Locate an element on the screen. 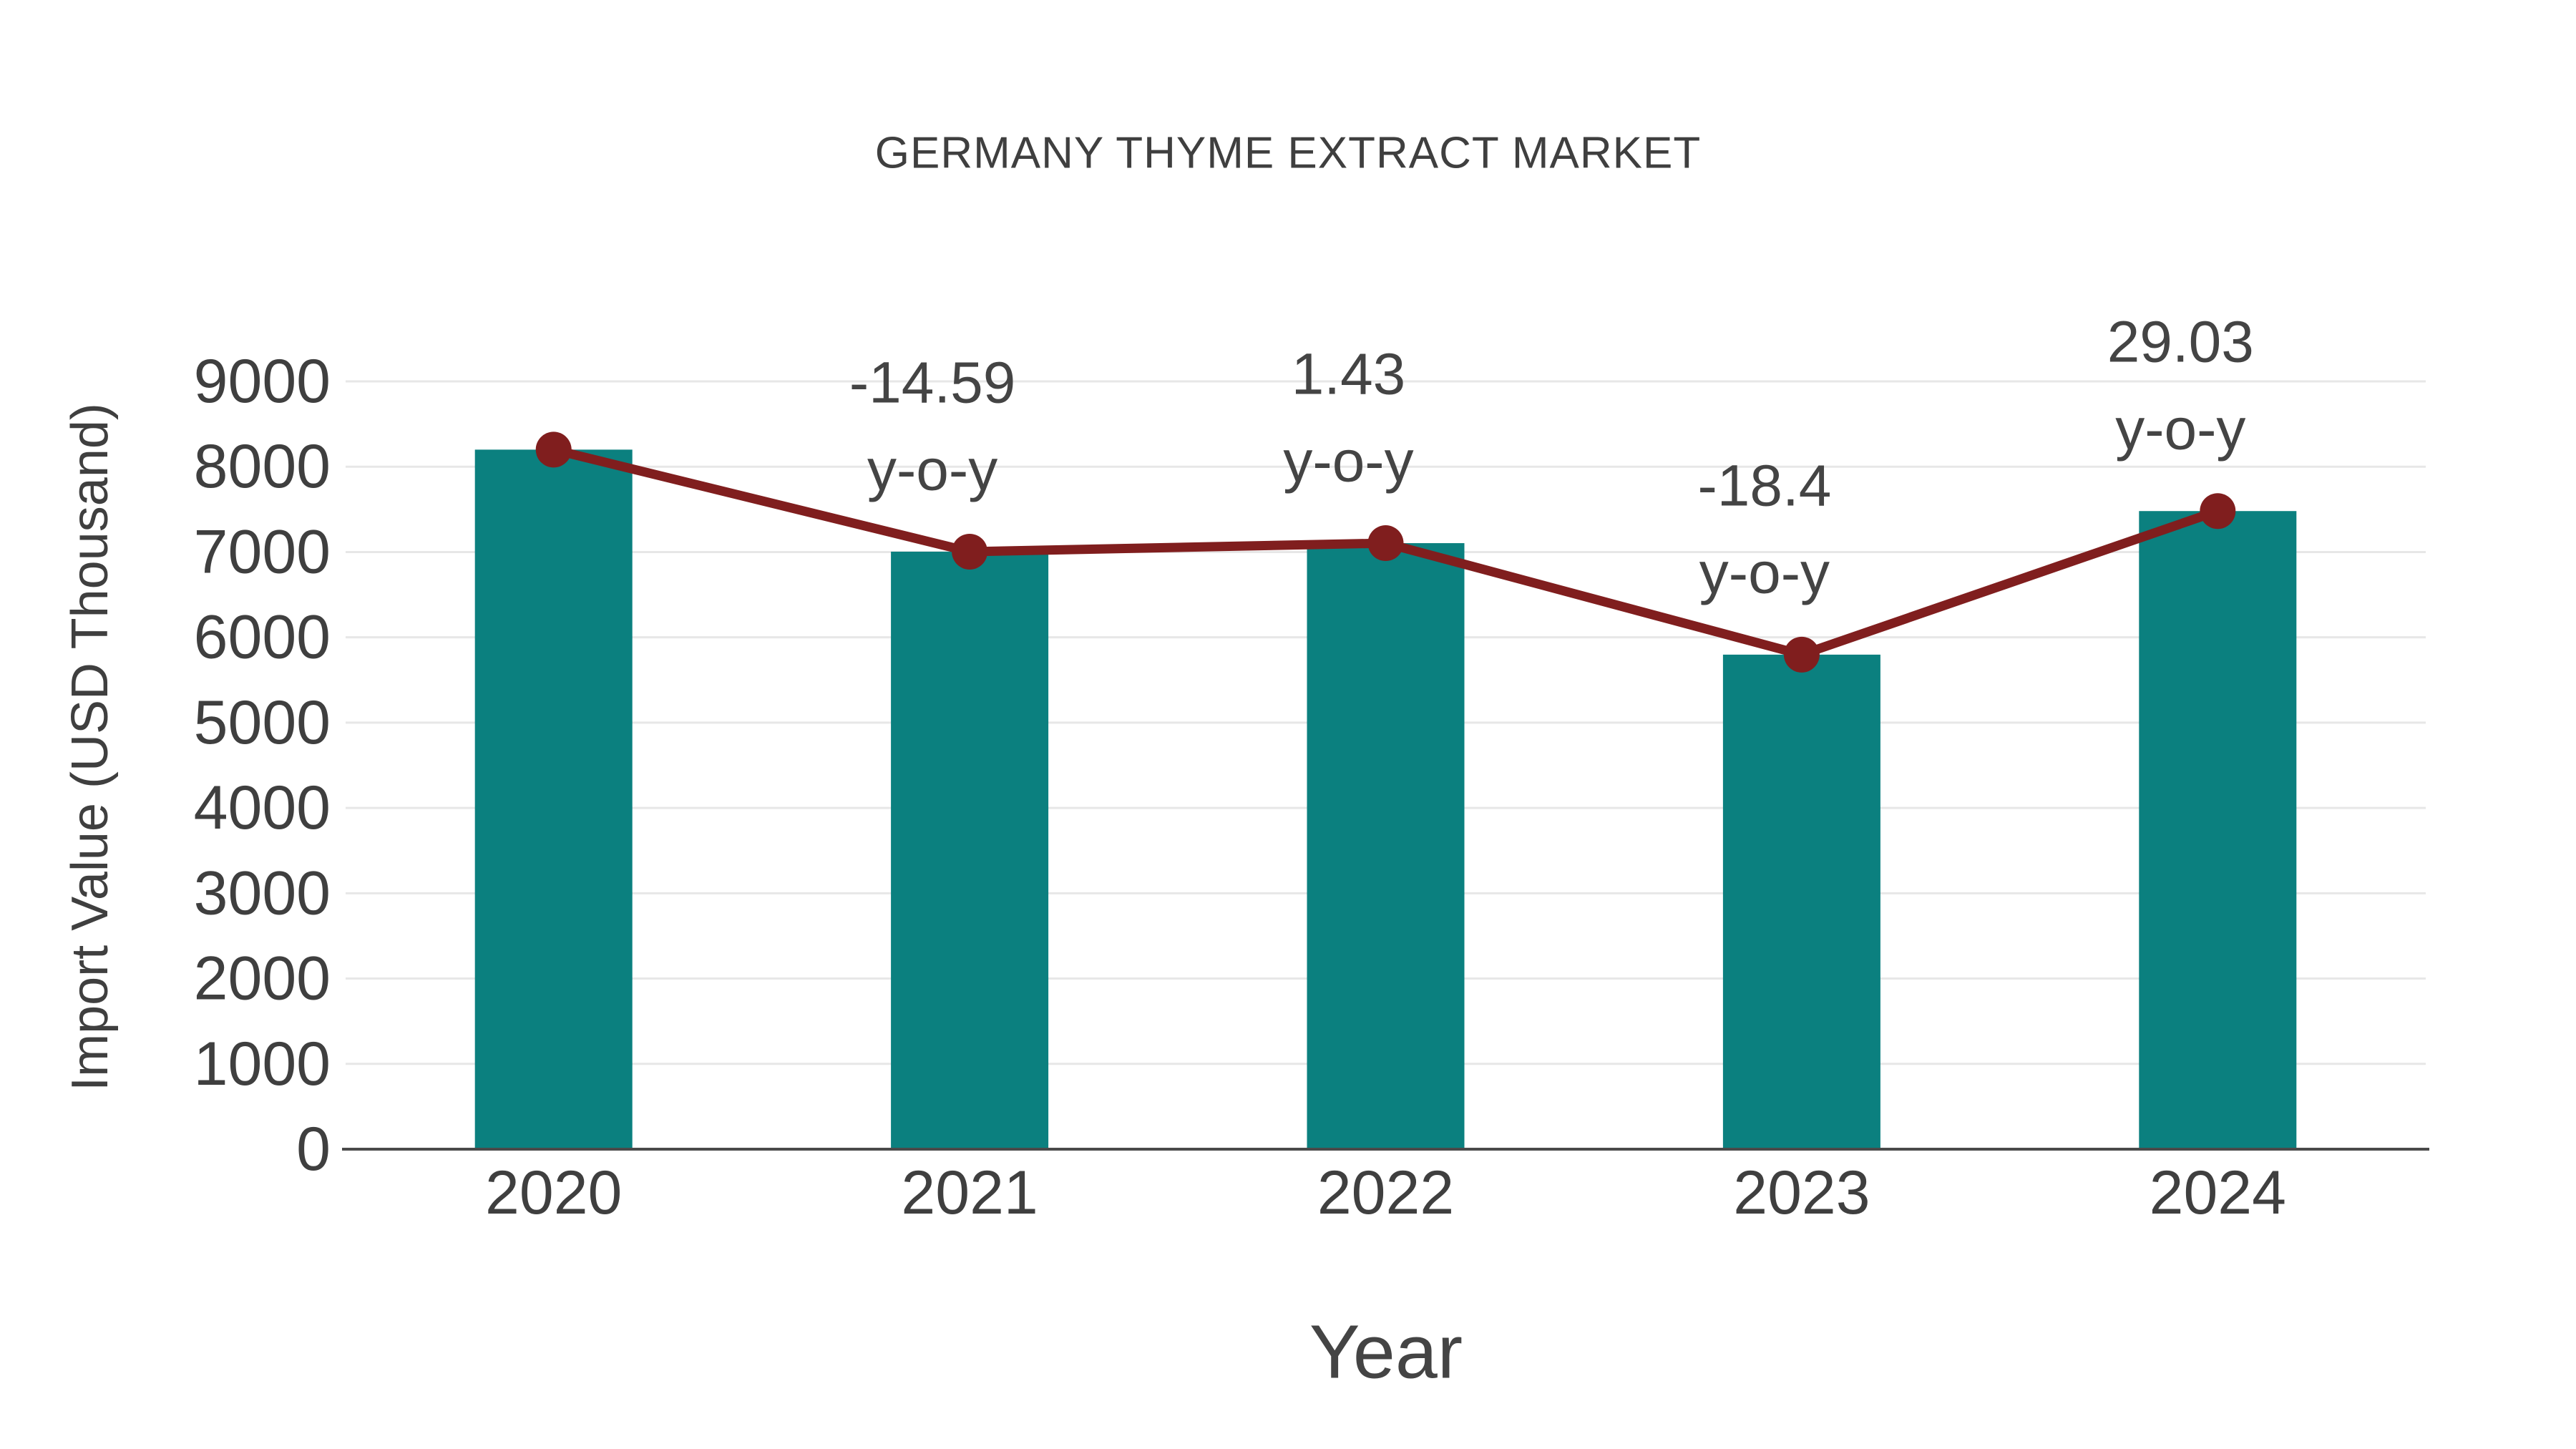  chart-title: GERMANY THYME EXTRACT MARKET is located at coordinates (1288, 153).